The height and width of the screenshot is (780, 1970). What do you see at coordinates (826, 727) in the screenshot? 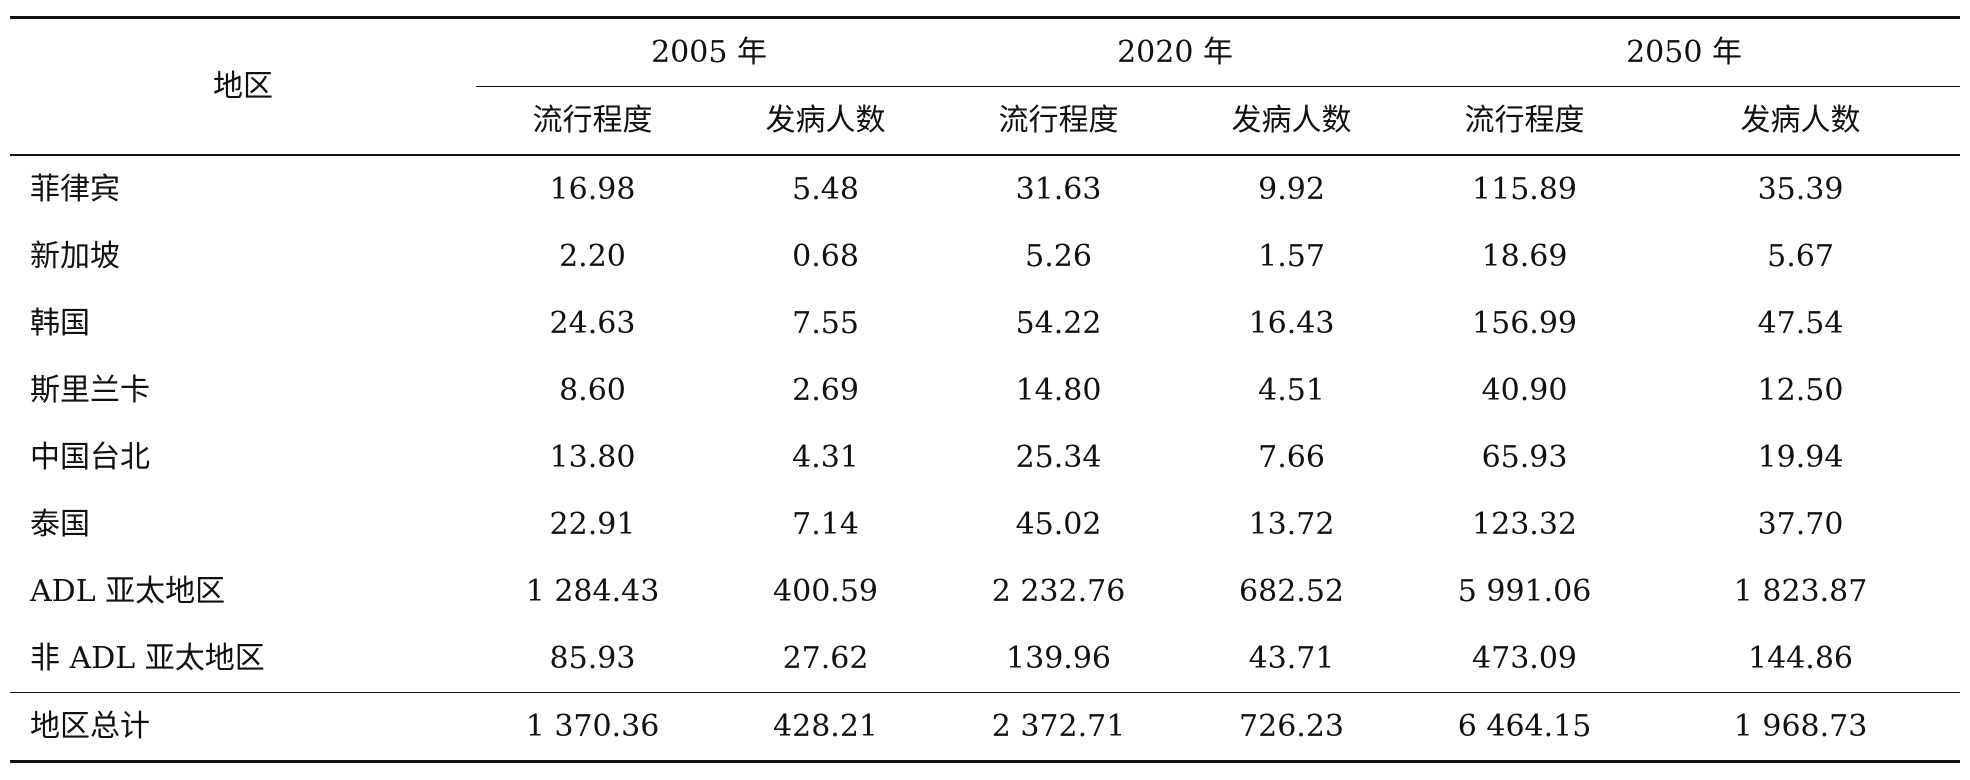
I see `total-value-cell: 428.21` at bounding box center [826, 727].